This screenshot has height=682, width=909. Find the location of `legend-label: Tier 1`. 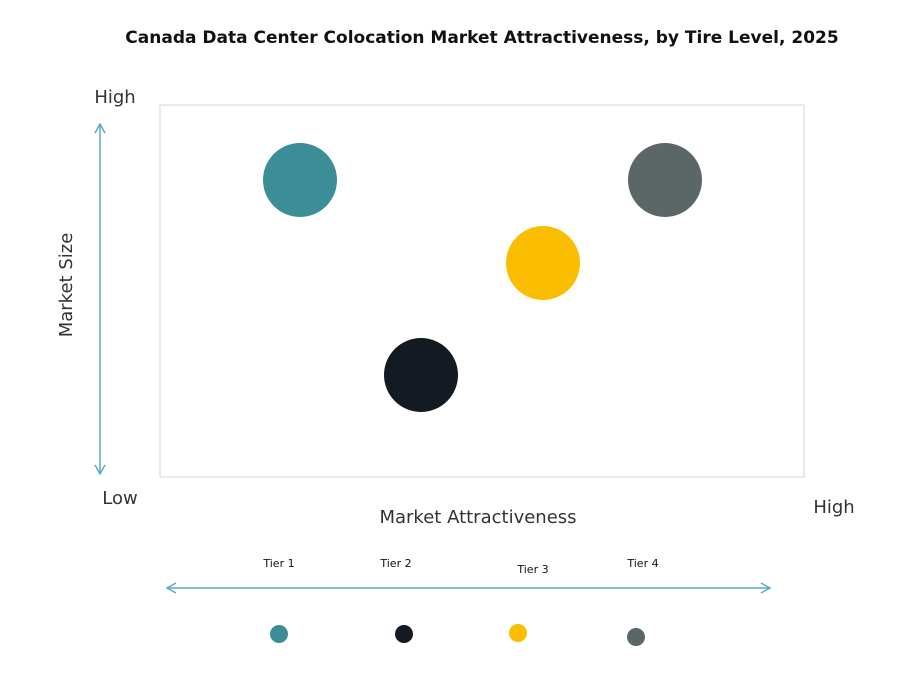

legend-label: Tier 1 is located at coordinates (278, 563).